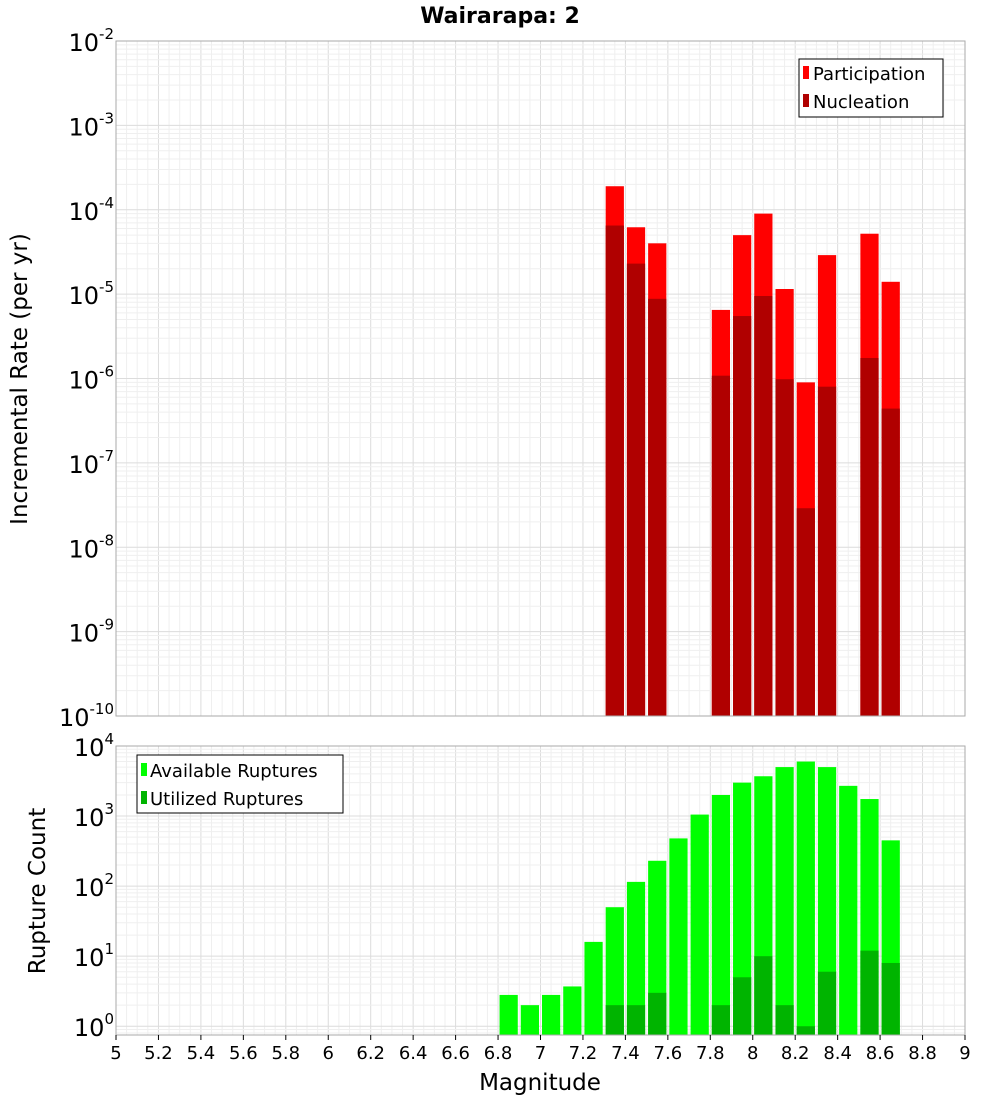 The width and height of the screenshot is (1000, 1100). I want to click on x-tick-label: 8.8, so click(922, 1053).